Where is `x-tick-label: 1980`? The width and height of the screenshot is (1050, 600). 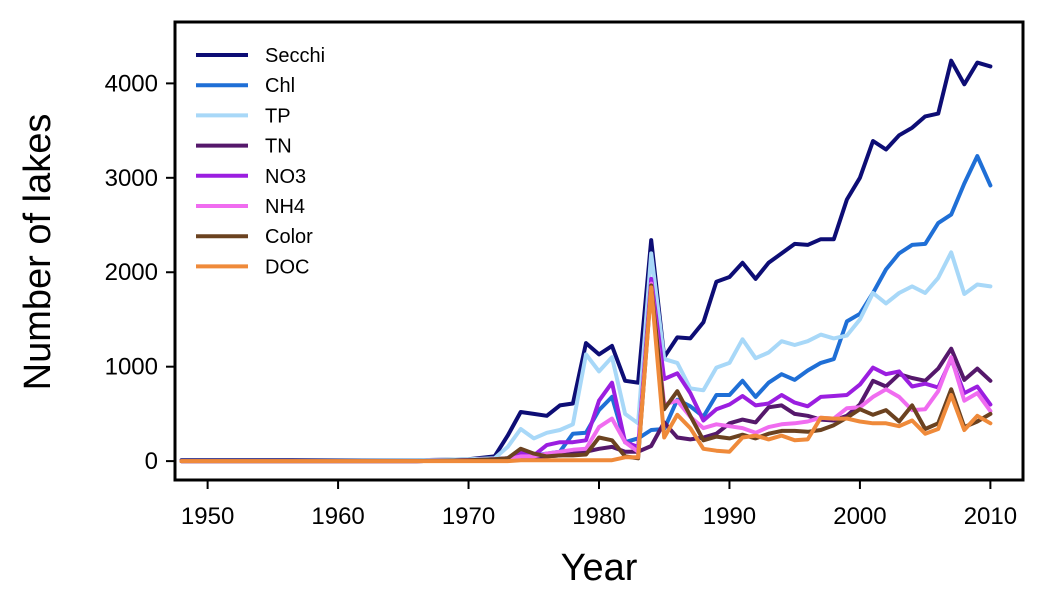
x-tick-label: 1980 is located at coordinates (598, 516).